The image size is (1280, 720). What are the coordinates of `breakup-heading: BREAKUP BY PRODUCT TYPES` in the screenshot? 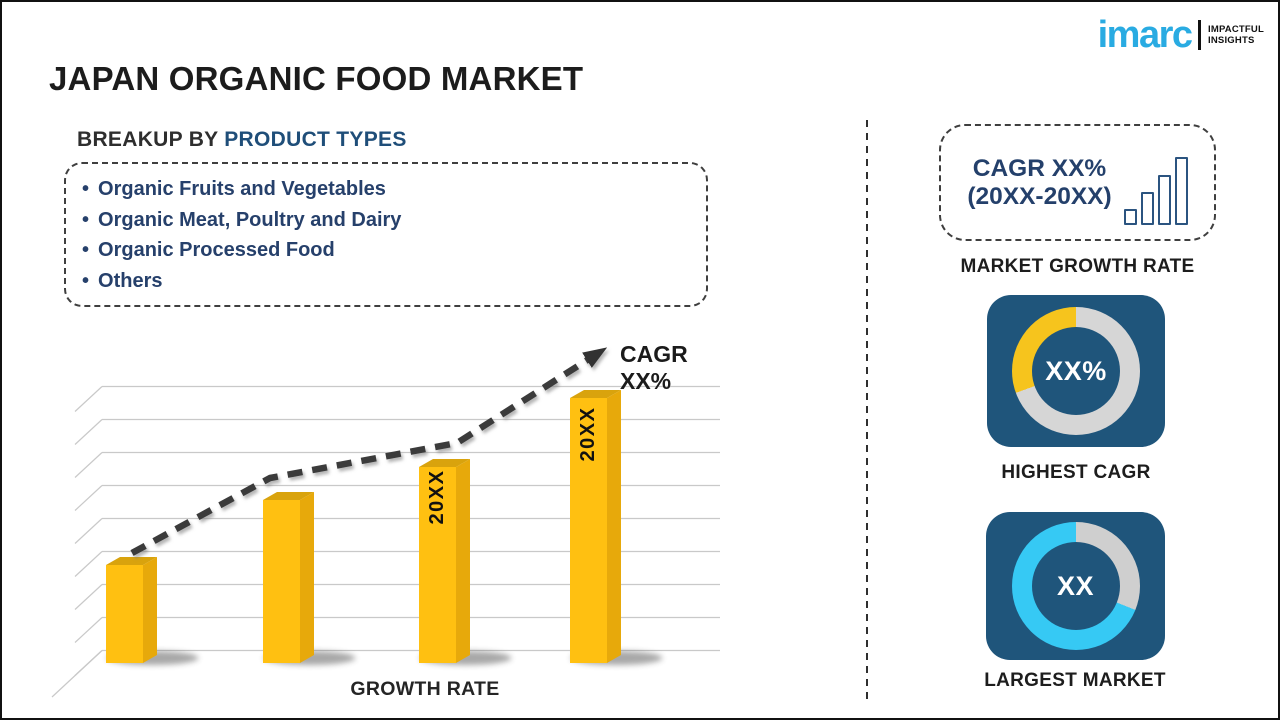 It's located at (242, 140).